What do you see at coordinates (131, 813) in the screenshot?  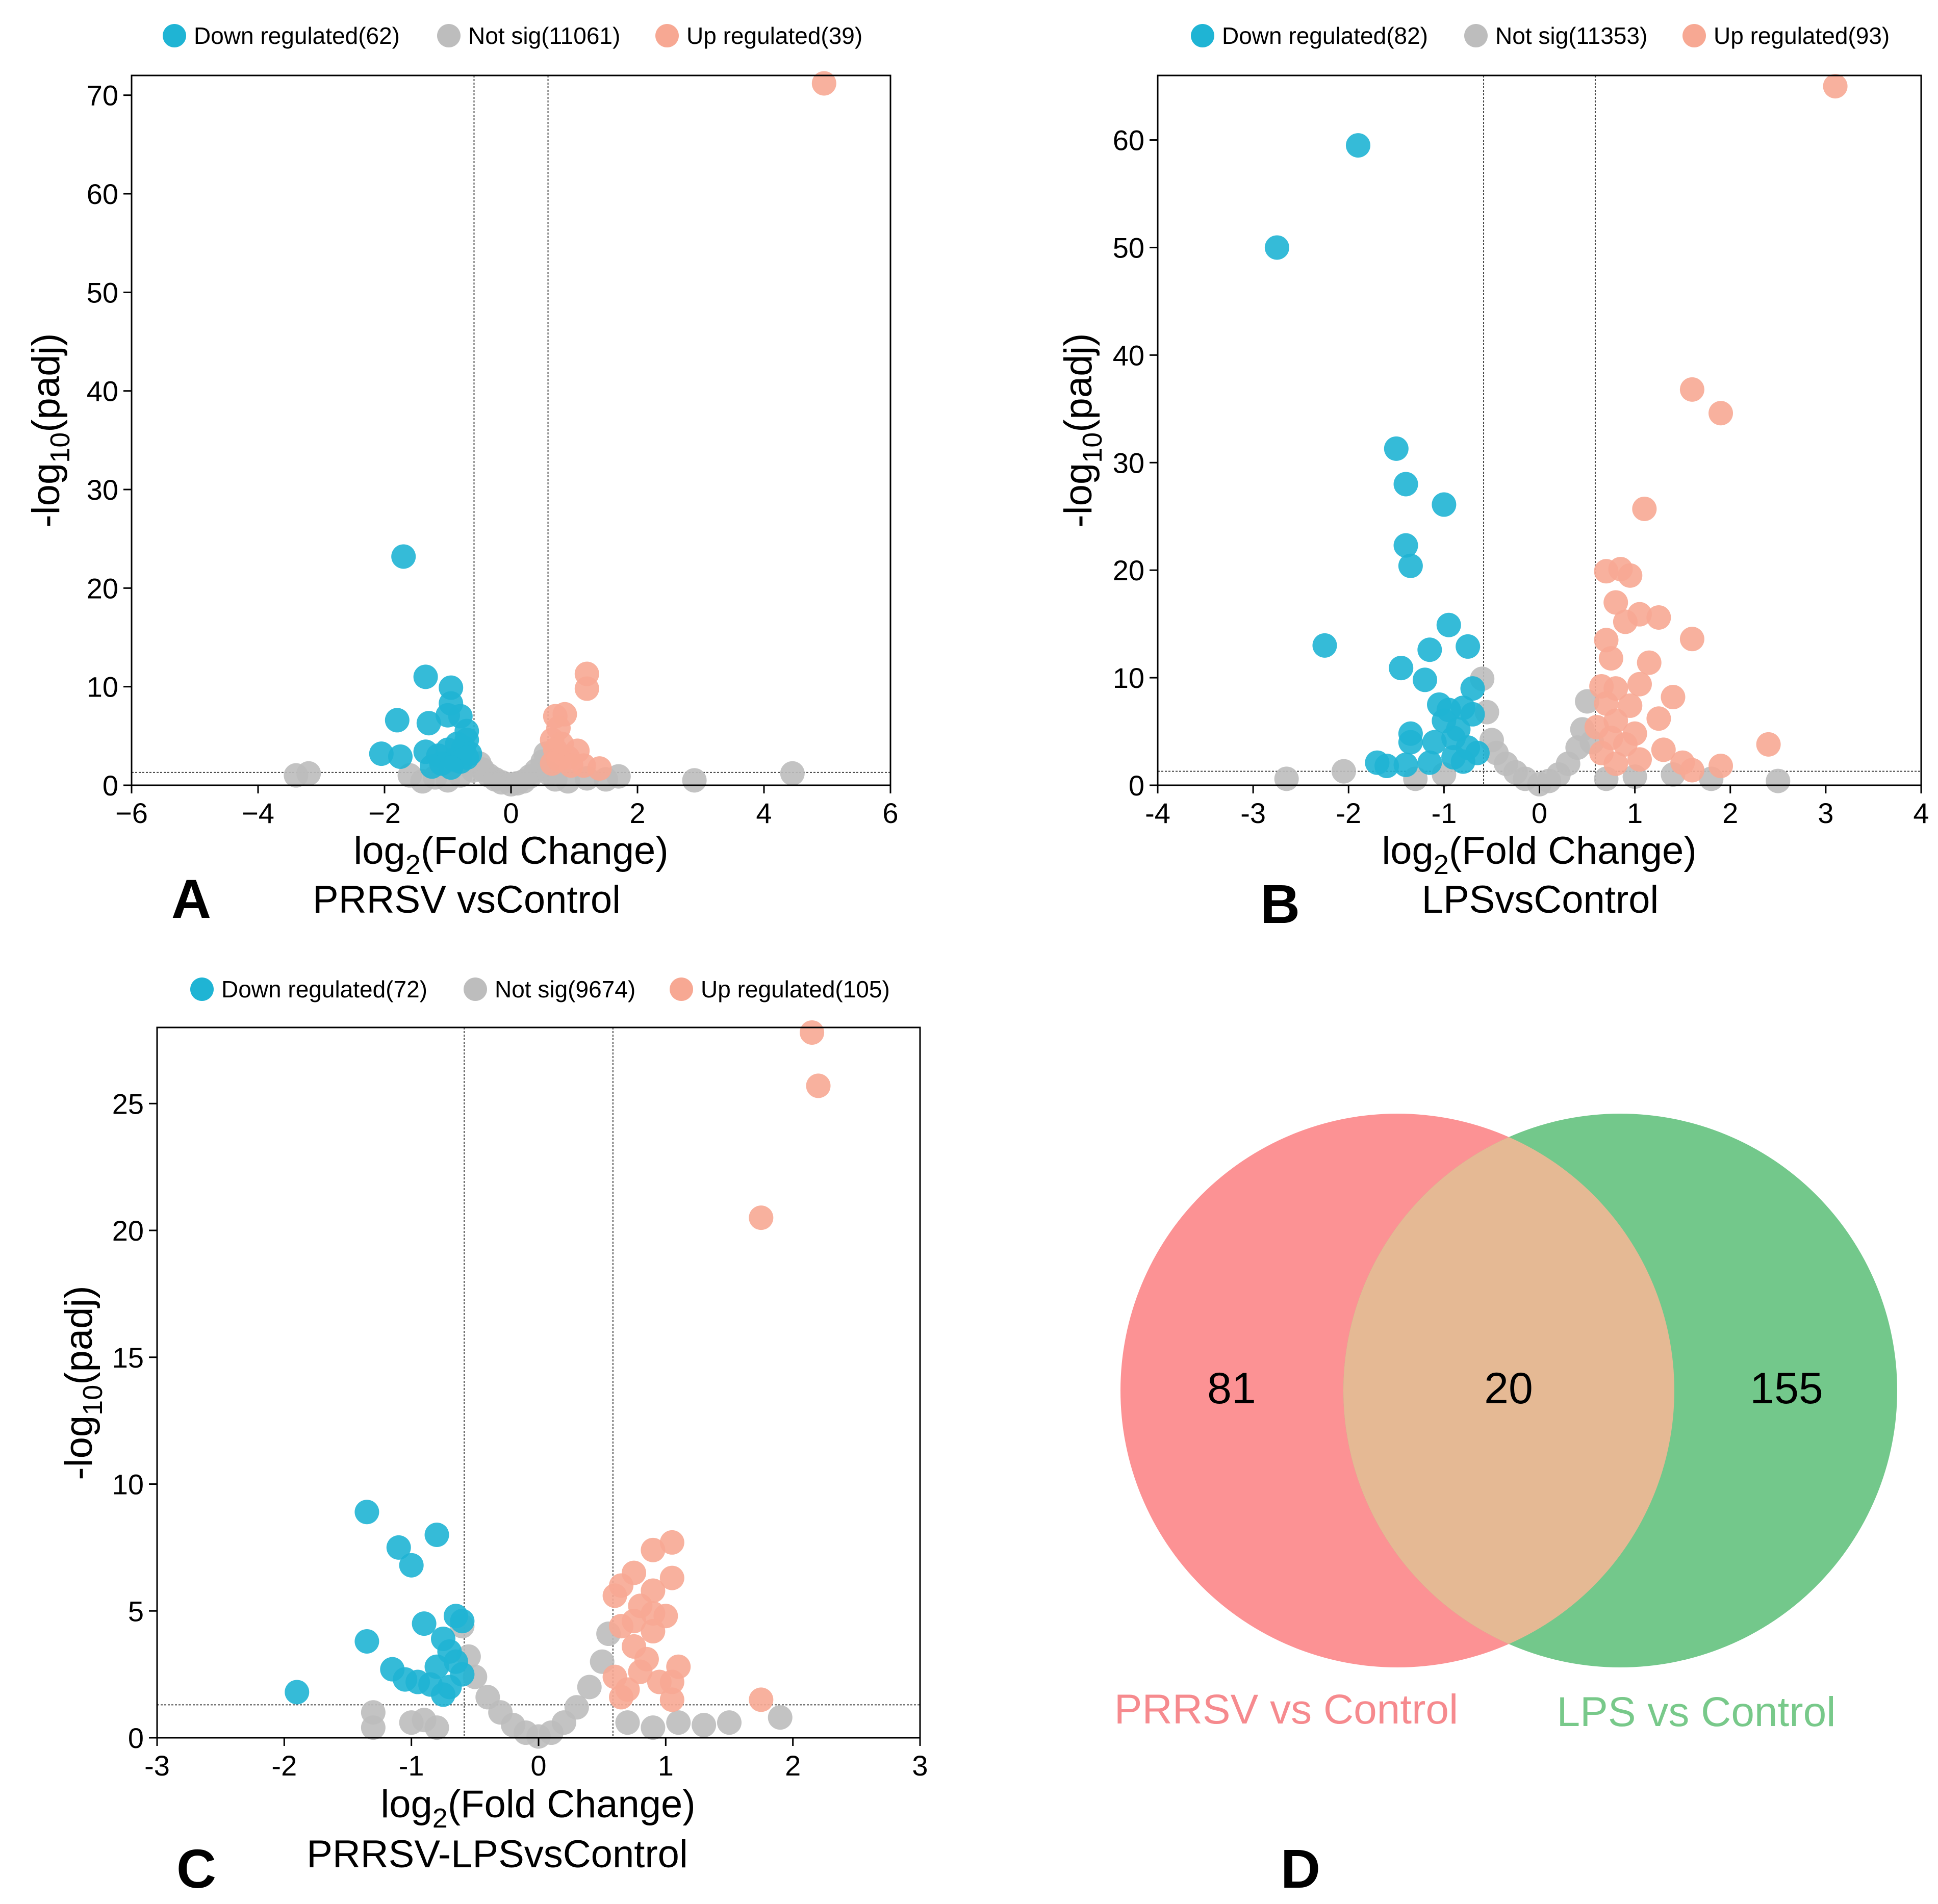 I see `x-tick-label: −6` at bounding box center [131, 813].